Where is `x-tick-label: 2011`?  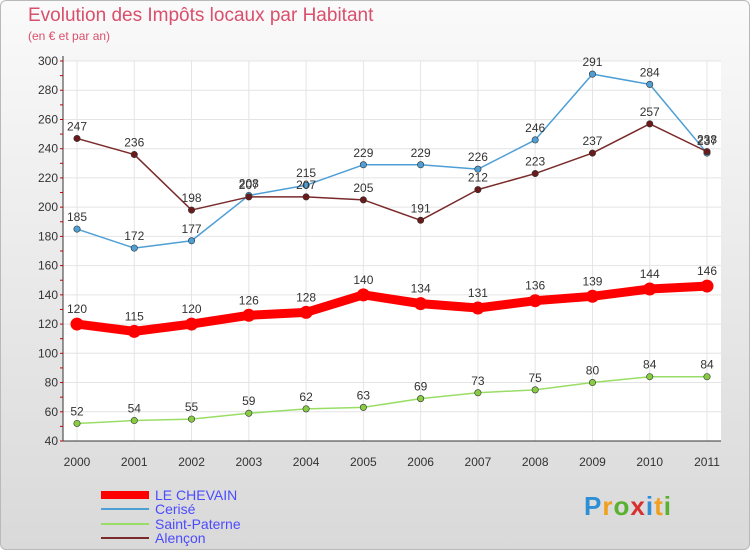
x-tick-label: 2011 is located at coordinates (707, 462).